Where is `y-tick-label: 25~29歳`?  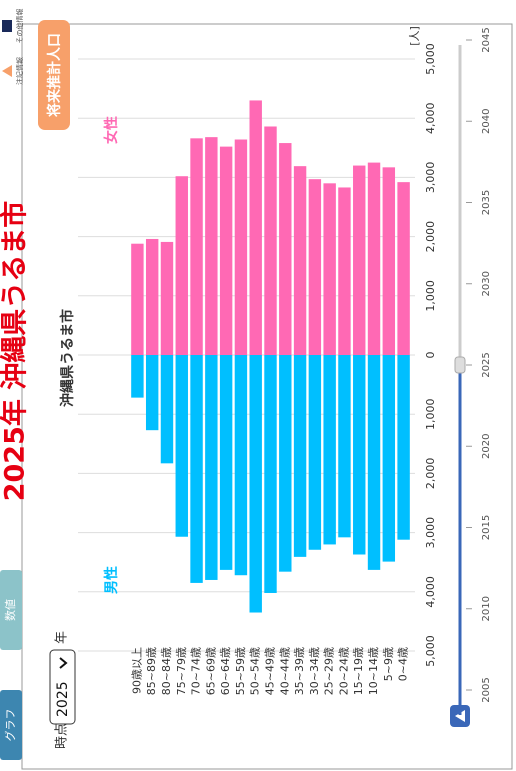 y-tick-label: 25~29歳 is located at coordinates (329, 671).